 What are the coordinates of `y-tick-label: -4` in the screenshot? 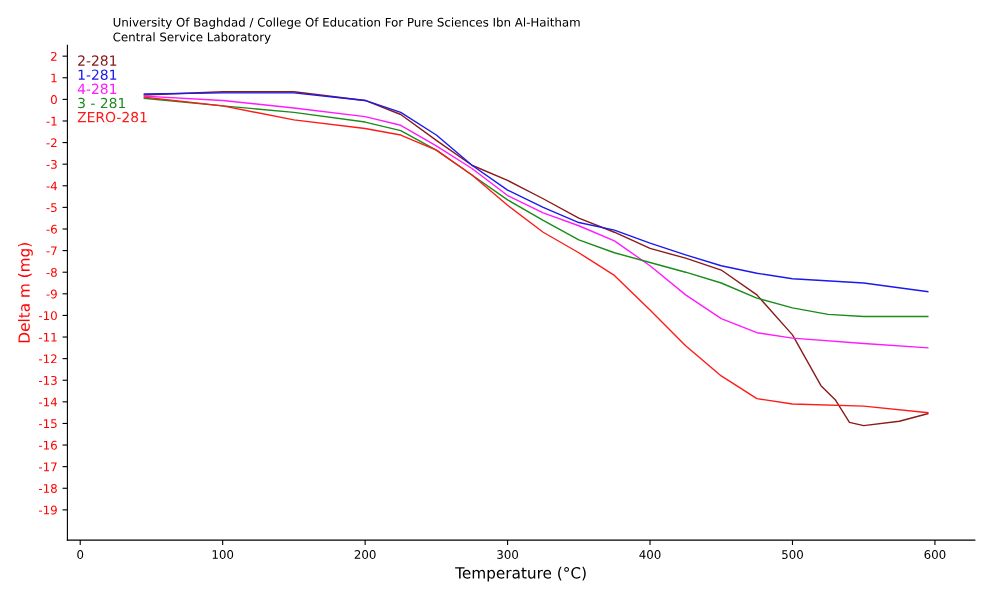 It's located at (52, 186).